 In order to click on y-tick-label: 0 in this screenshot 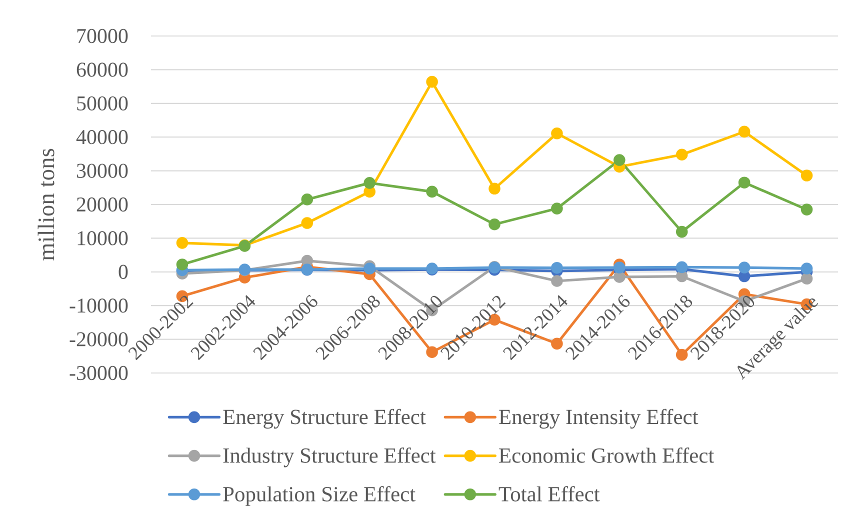, I will do `click(123, 271)`.